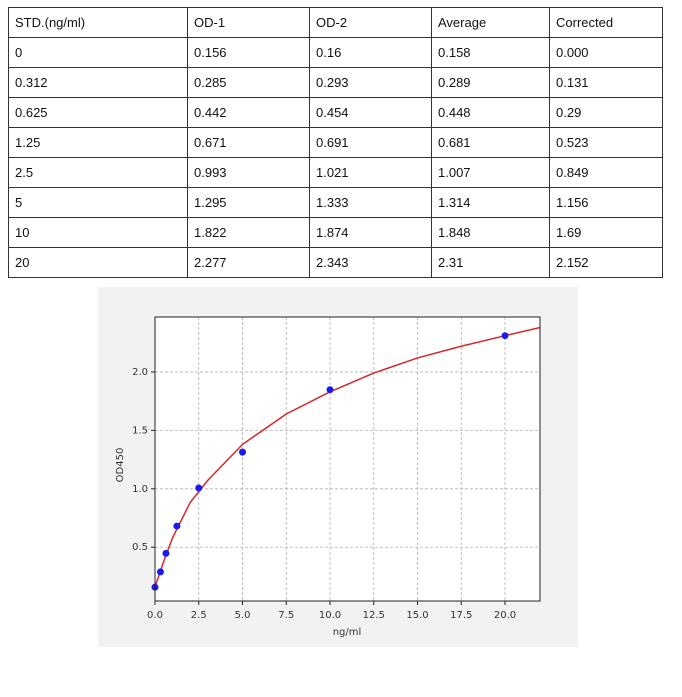 The height and width of the screenshot is (697, 682). Describe the element at coordinates (606, 22) in the screenshot. I see `table-cell: Corrected` at that location.